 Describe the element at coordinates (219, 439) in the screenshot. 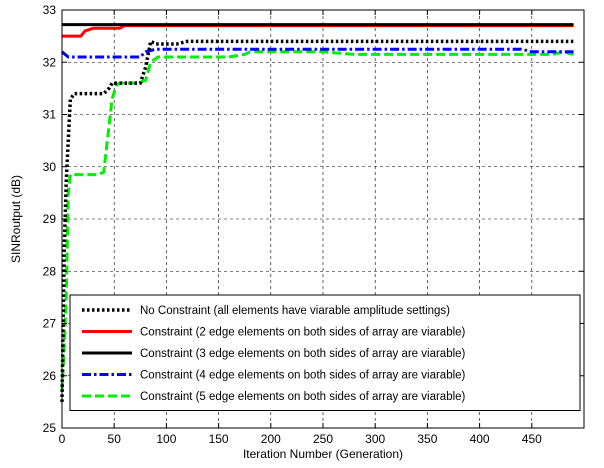

I see `x-tick-label: 150` at that location.